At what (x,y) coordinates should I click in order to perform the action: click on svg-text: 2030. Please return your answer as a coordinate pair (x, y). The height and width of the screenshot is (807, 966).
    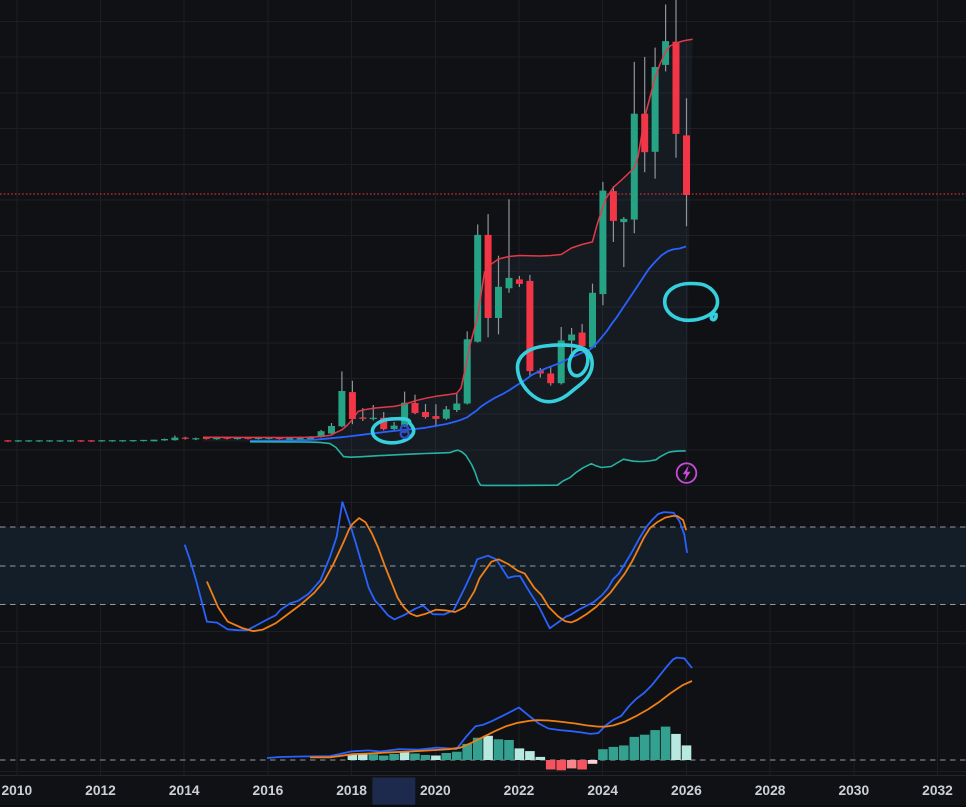
    Looking at the image, I should click on (853, 790).